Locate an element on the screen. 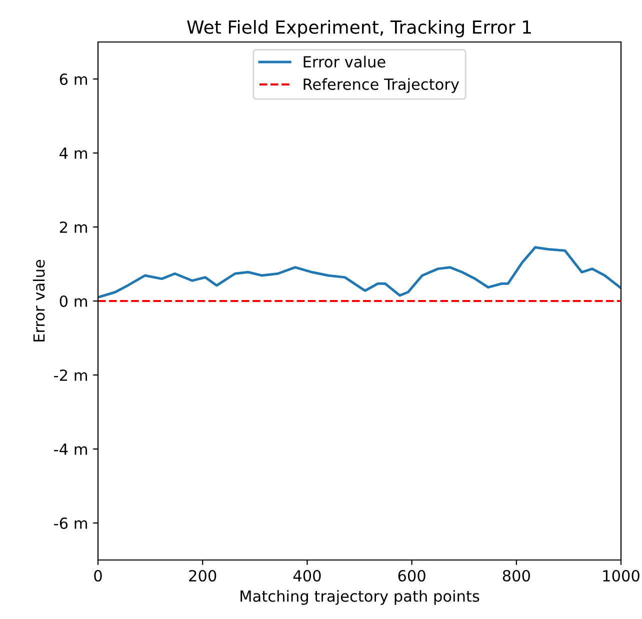 This screenshot has height=619, width=642. y-axis-title: Error value is located at coordinates (38, 301).